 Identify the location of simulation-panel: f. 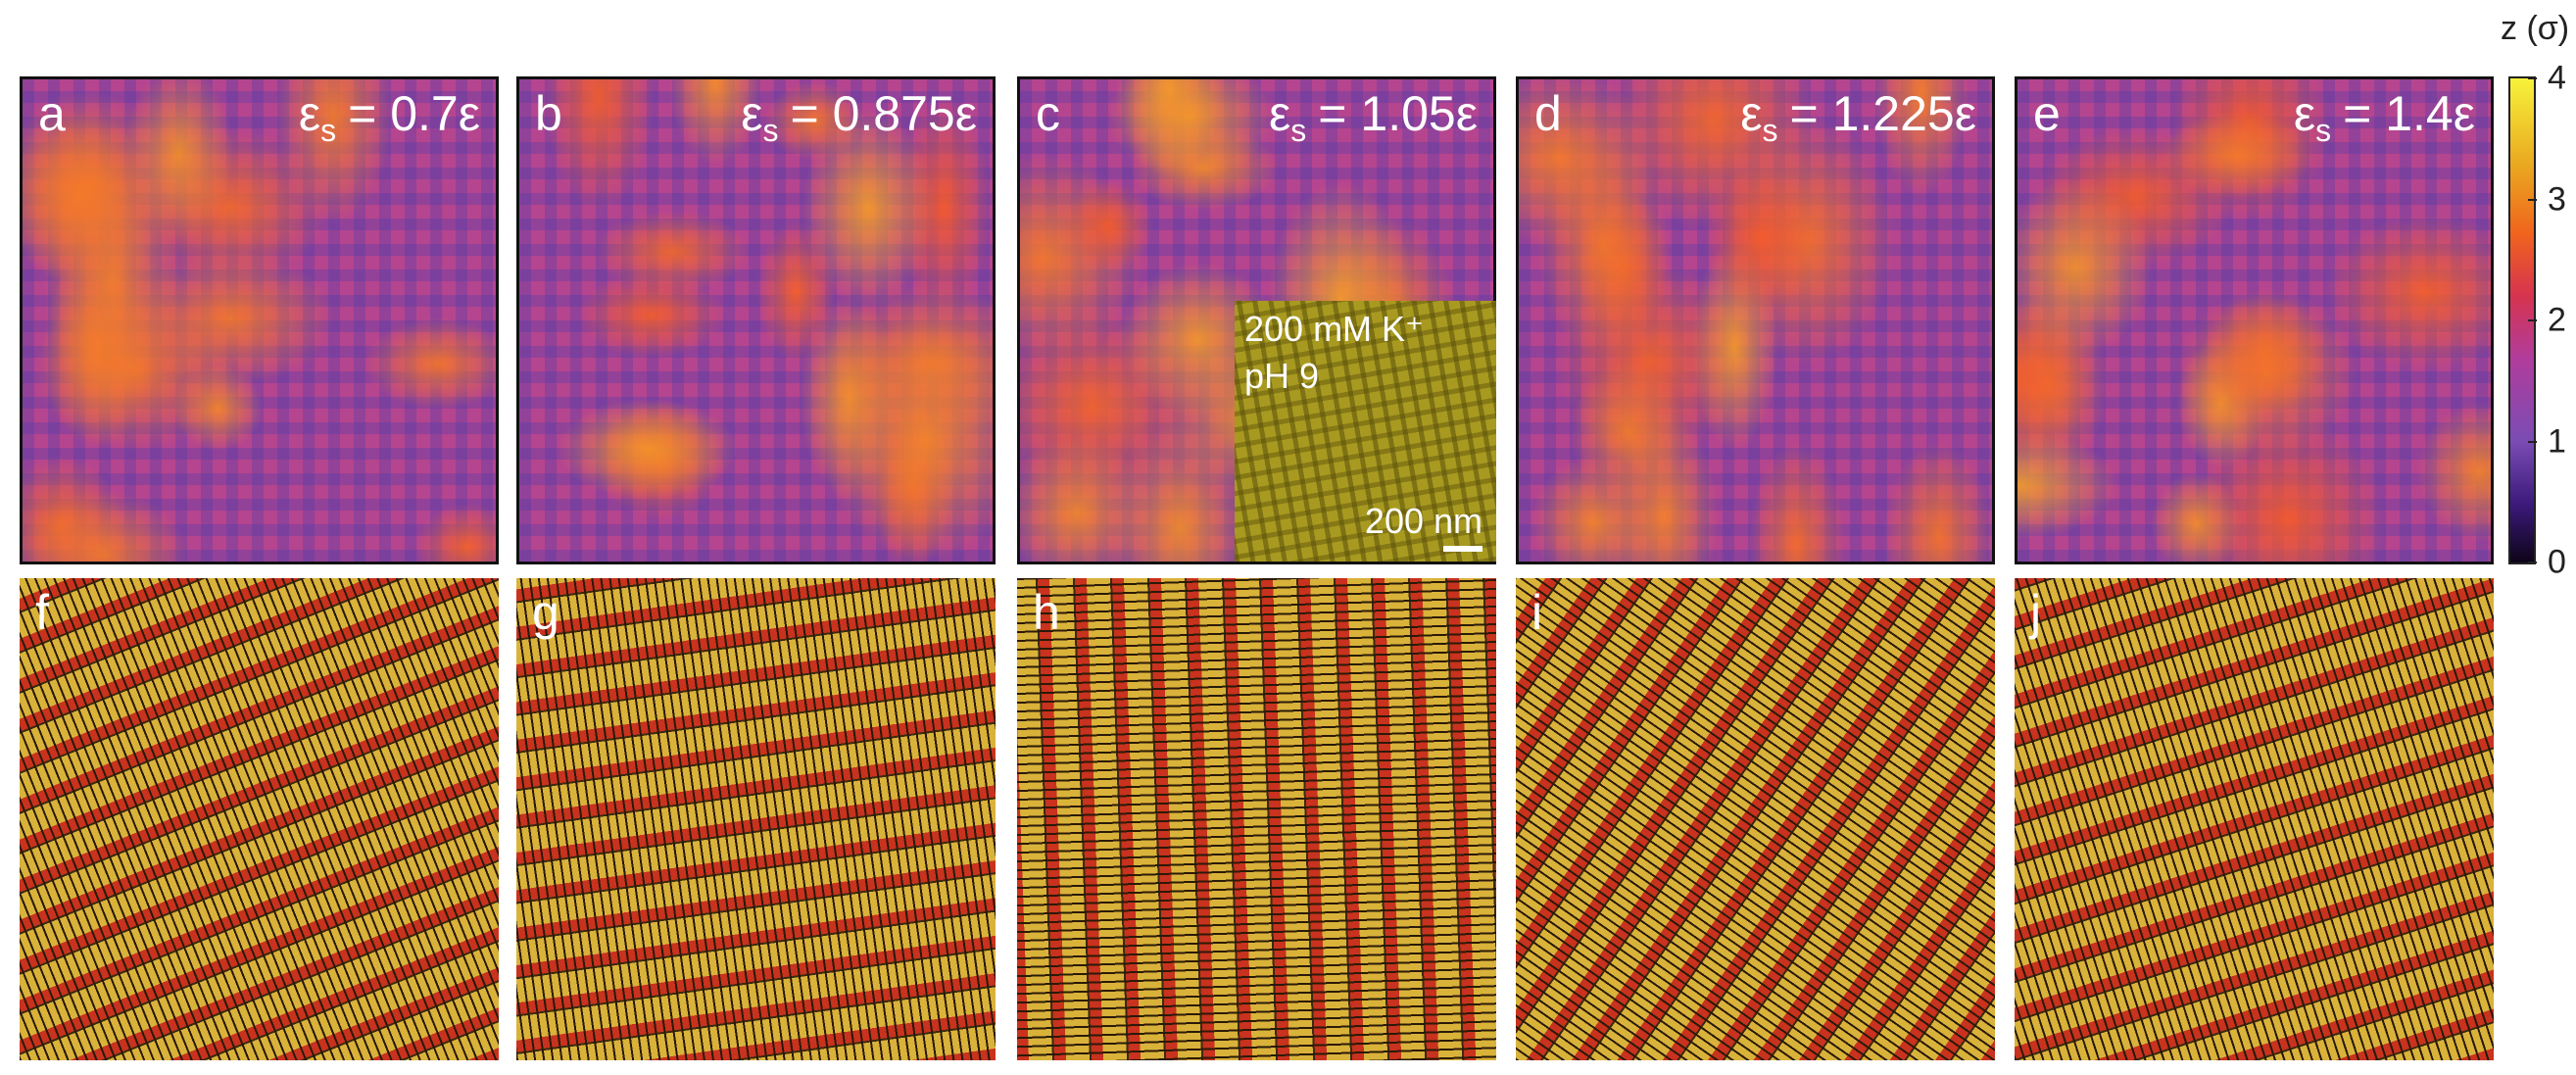
(259, 819).